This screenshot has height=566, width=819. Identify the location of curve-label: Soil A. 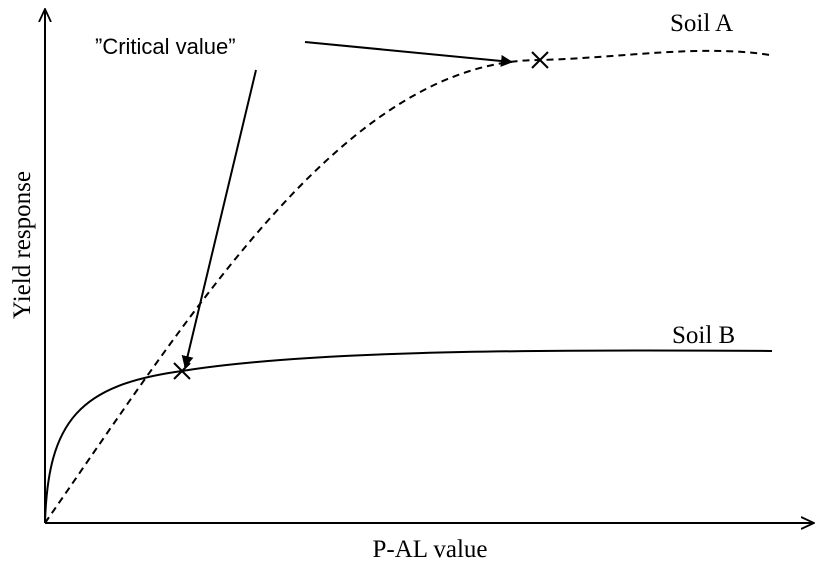
(701, 23).